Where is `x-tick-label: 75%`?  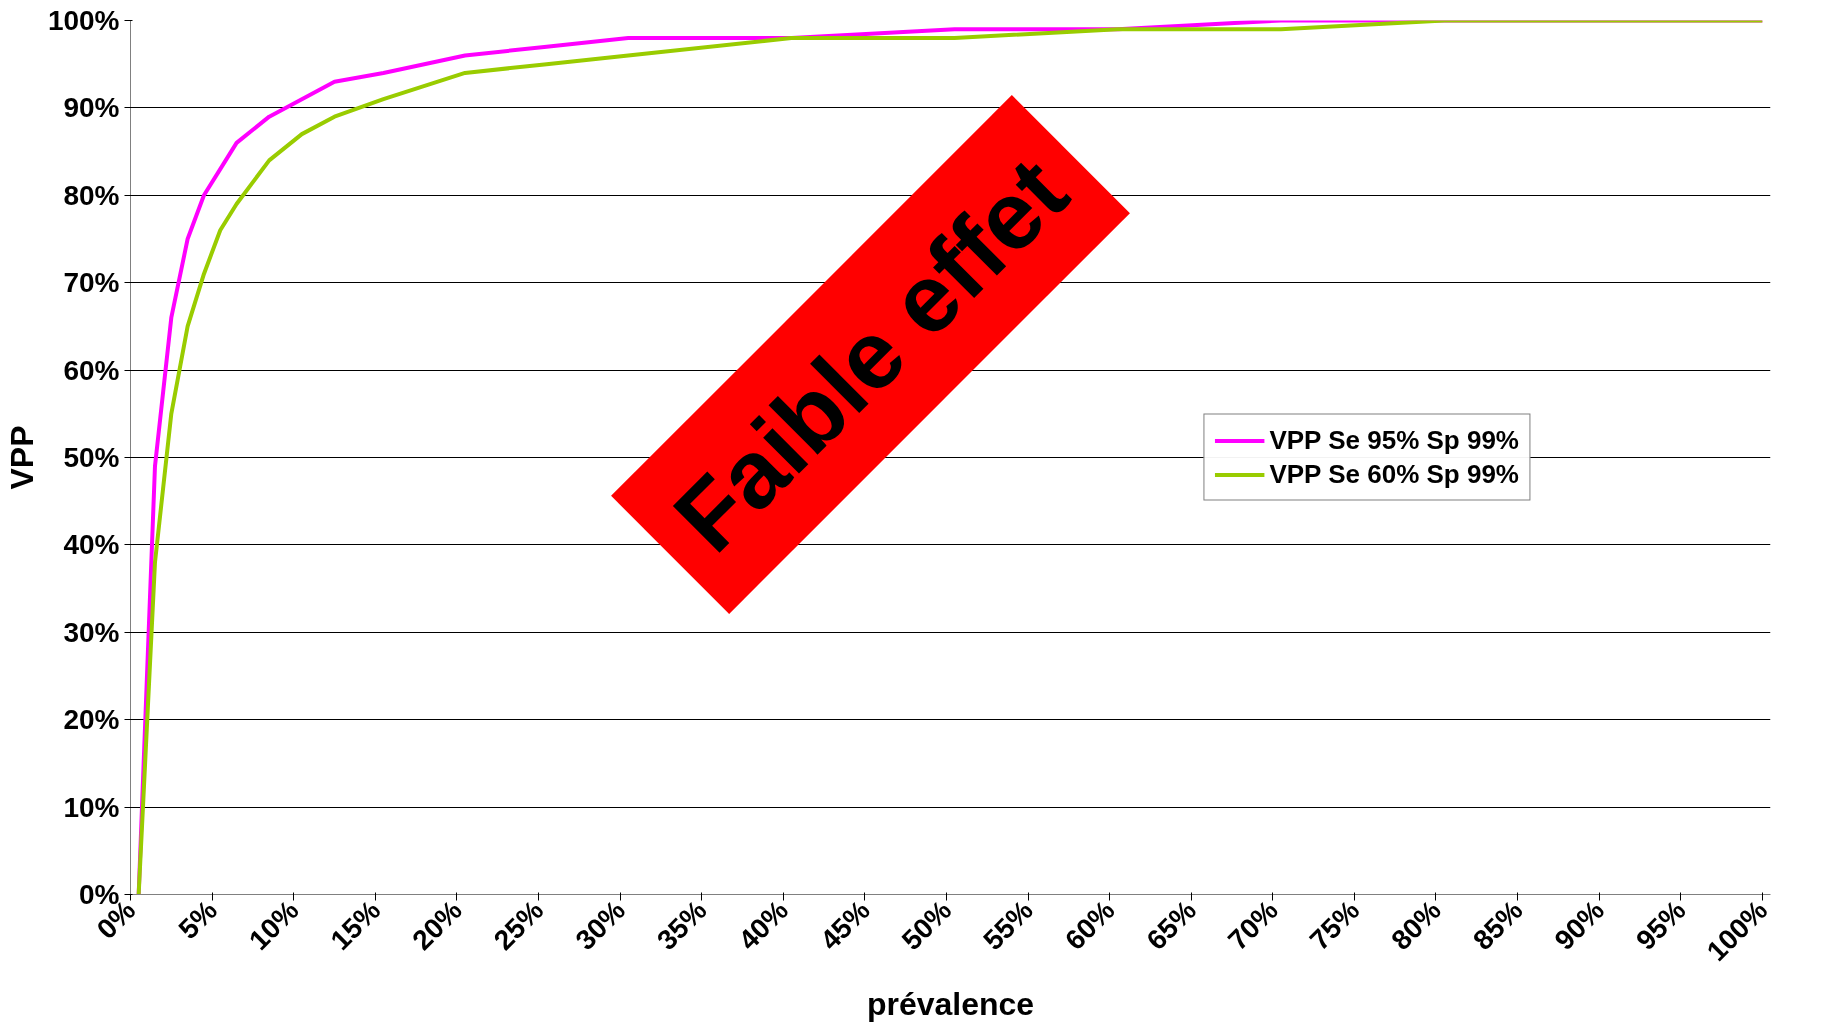
x-tick-label: 75% is located at coordinates (1334, 925).